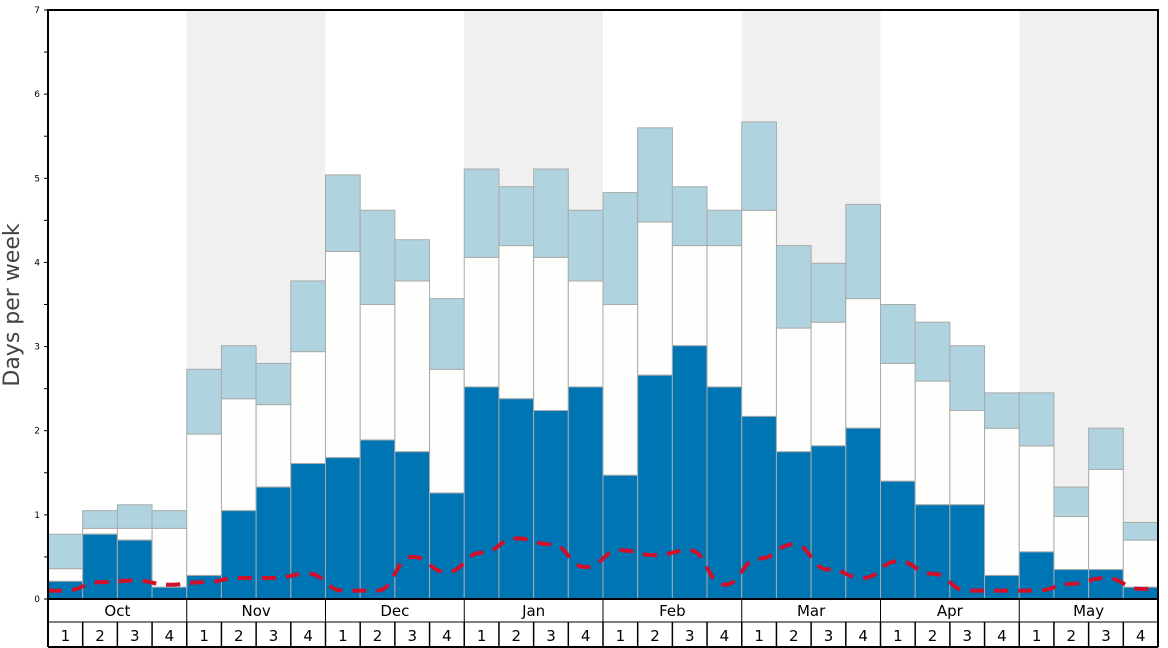 The width and height of the screenshot is (1168, 648). I want to click on dashed-series-line, so click(603, 564).